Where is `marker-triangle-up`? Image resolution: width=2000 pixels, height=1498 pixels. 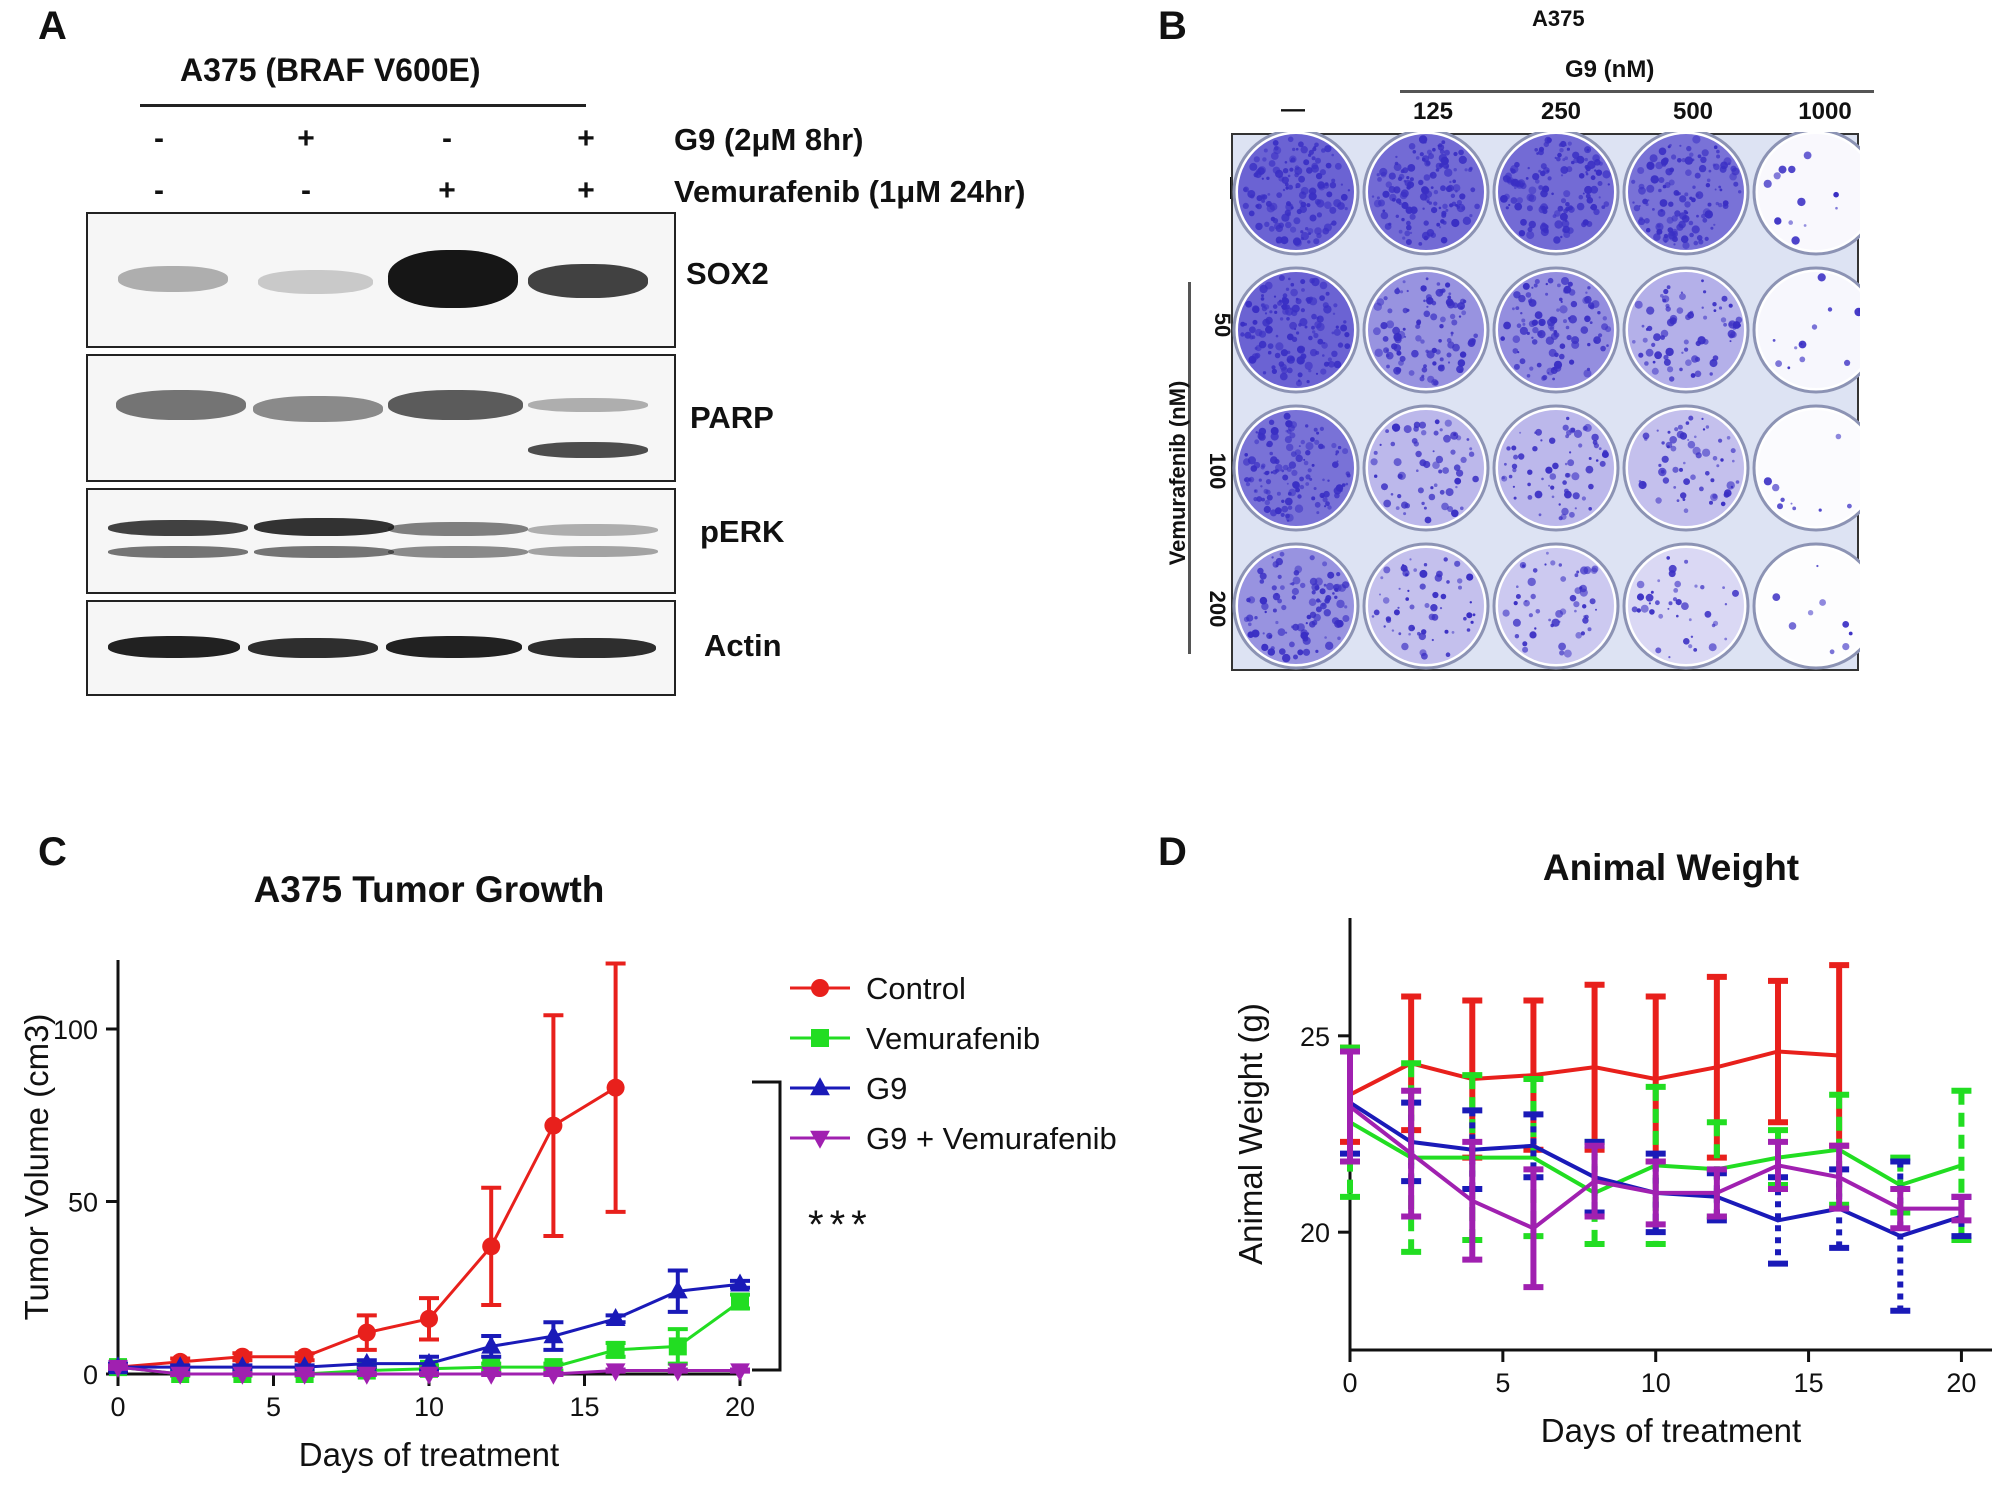
marker-triangle-up is located at coordinates (366, 1361).